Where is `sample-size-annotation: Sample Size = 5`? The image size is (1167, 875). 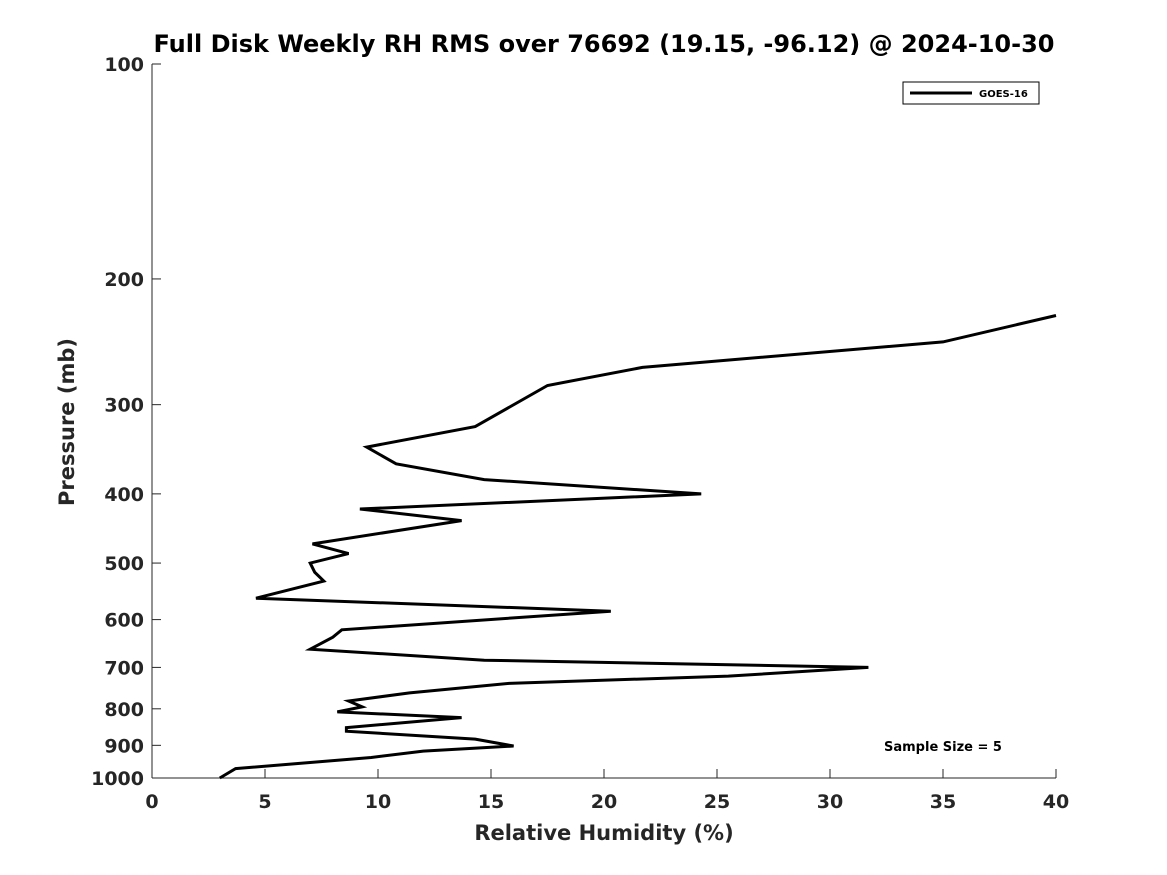 sample-size-annotation: Sample Size = 5 is located at coordinates (943, 747).